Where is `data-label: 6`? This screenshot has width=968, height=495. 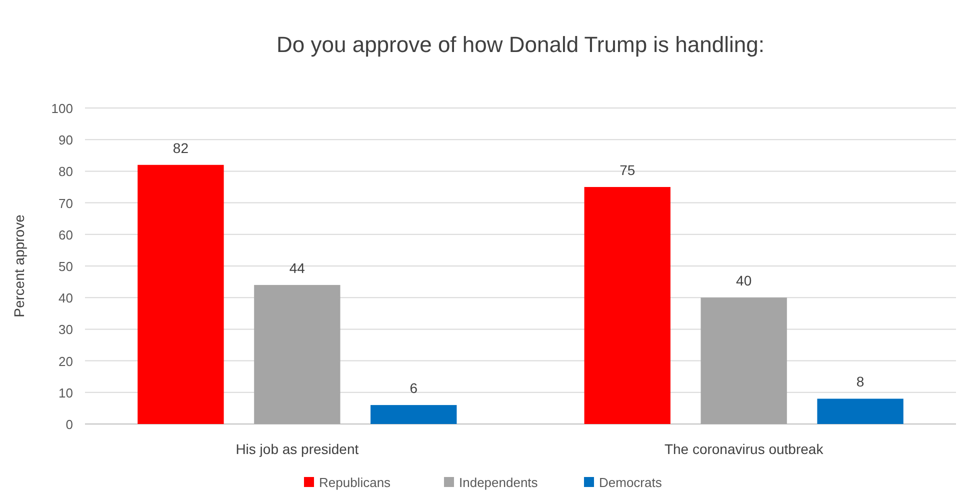
data-label: 6 is located at coordinates (414, 388).